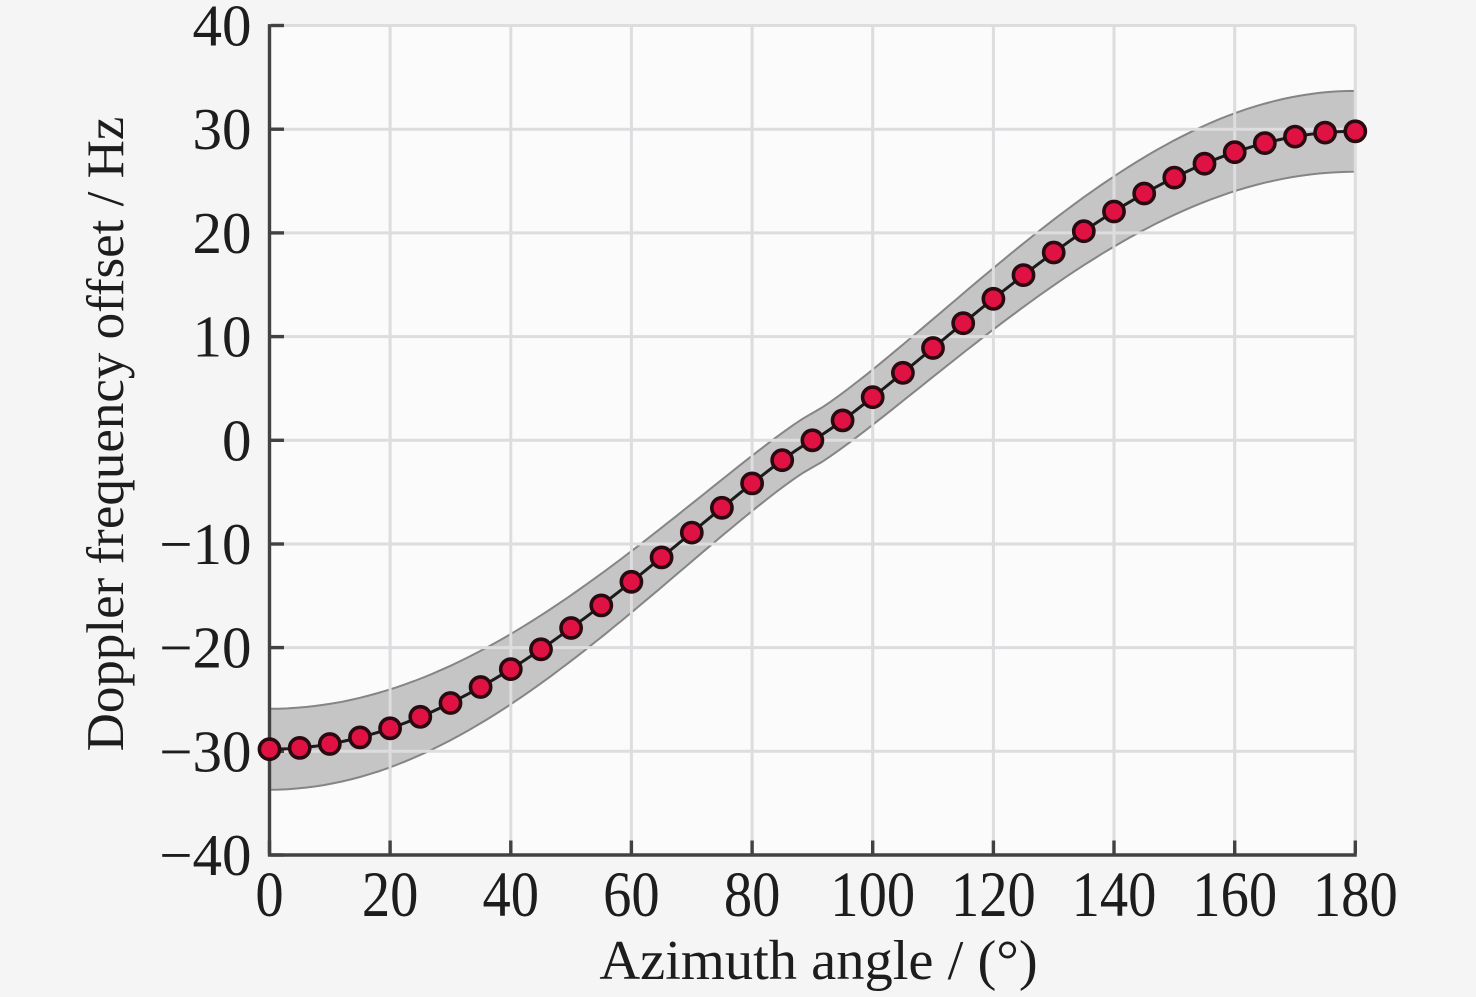 This screenshot has height=997, width=1476. I want to click on svg-text: 180, so click(1355, 894).